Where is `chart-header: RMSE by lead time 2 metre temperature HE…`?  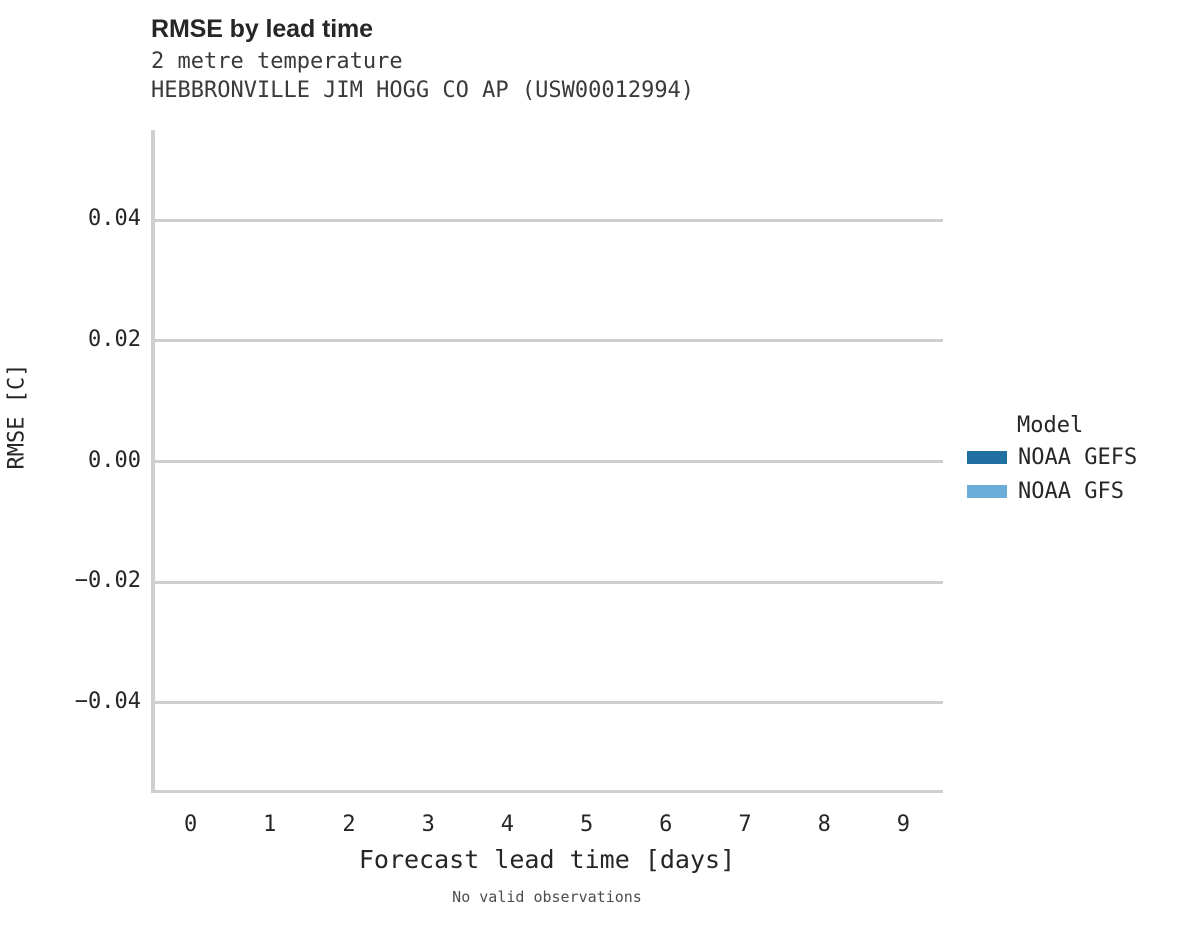
chart-header: RMSE by lead time 2 metre temperature HE… is located at coordinates (561, 59).